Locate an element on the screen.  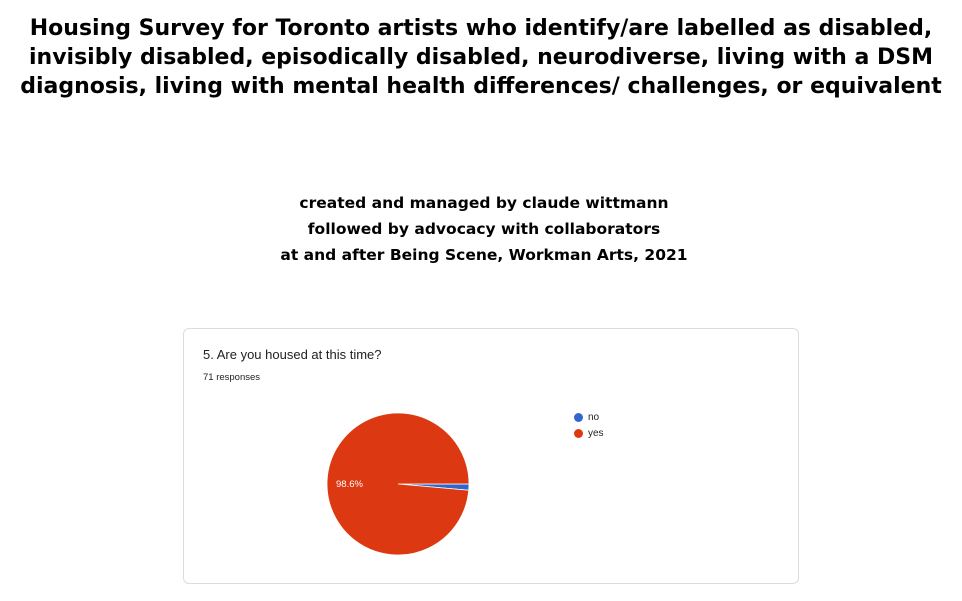
question-title: 5. Are you housed at this time? is located at coordinates (292, 354).